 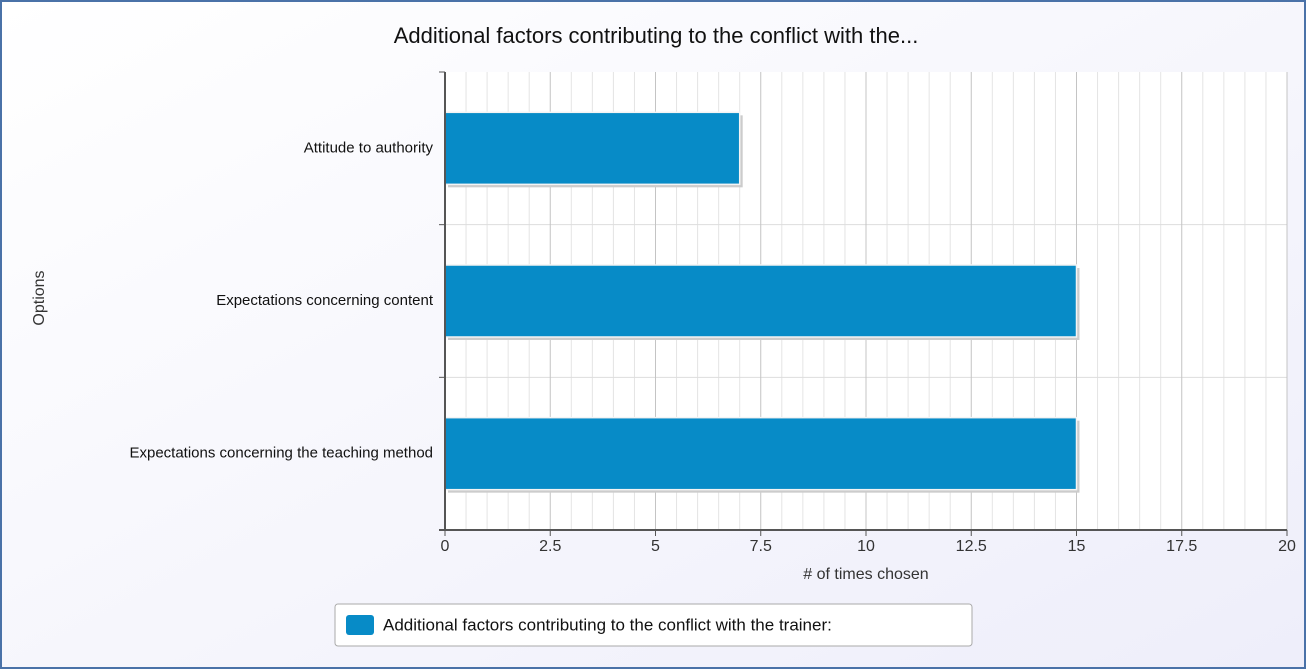 What do you see at coordinates (1287, 546) in the screenshot?
I see `x-tick-label: 20` at bounding box center [1287, 546].